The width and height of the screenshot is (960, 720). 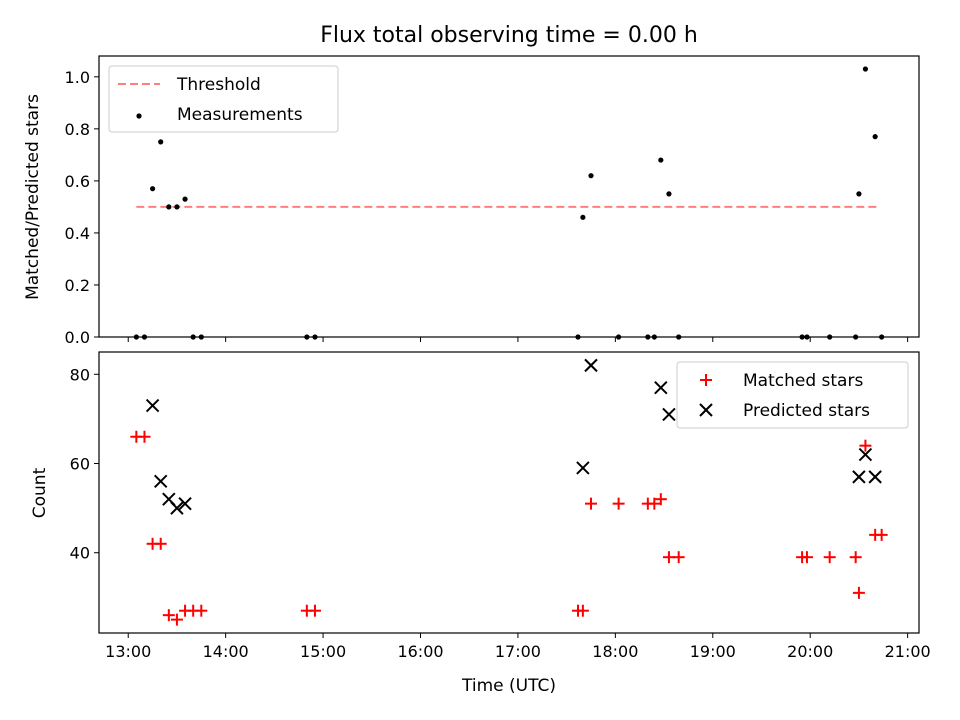 I want to click on x-tick-label: 14:00, so click(x=226, y=651).